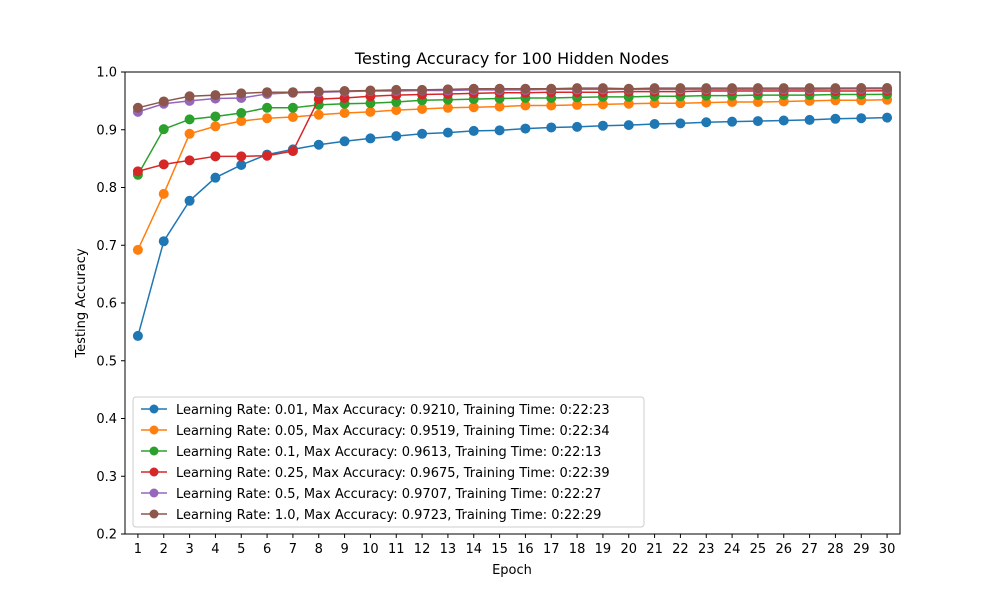 This screenshot has width=1000, height=600. Describe the element at coordinates (809, 549) in the screenshot. I see `x-tick-label: 27` at that location.